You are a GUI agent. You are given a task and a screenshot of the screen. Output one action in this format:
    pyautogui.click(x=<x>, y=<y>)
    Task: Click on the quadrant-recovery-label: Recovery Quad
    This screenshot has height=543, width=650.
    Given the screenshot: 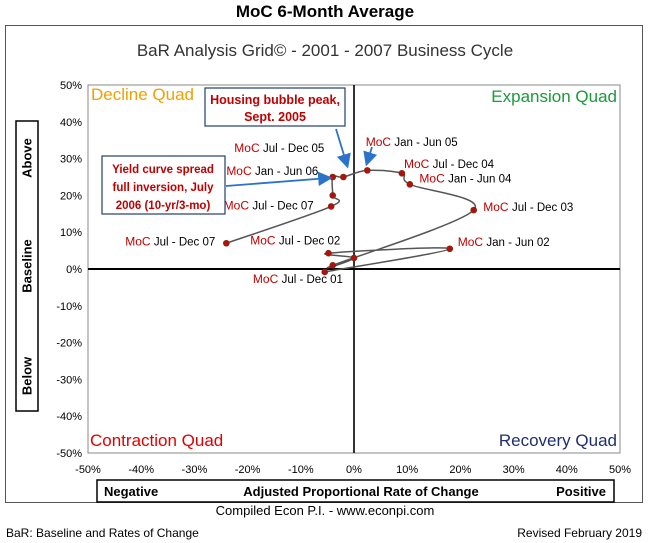 What is the action you would take?
    pyautogui.click(x=558, y=440)
    